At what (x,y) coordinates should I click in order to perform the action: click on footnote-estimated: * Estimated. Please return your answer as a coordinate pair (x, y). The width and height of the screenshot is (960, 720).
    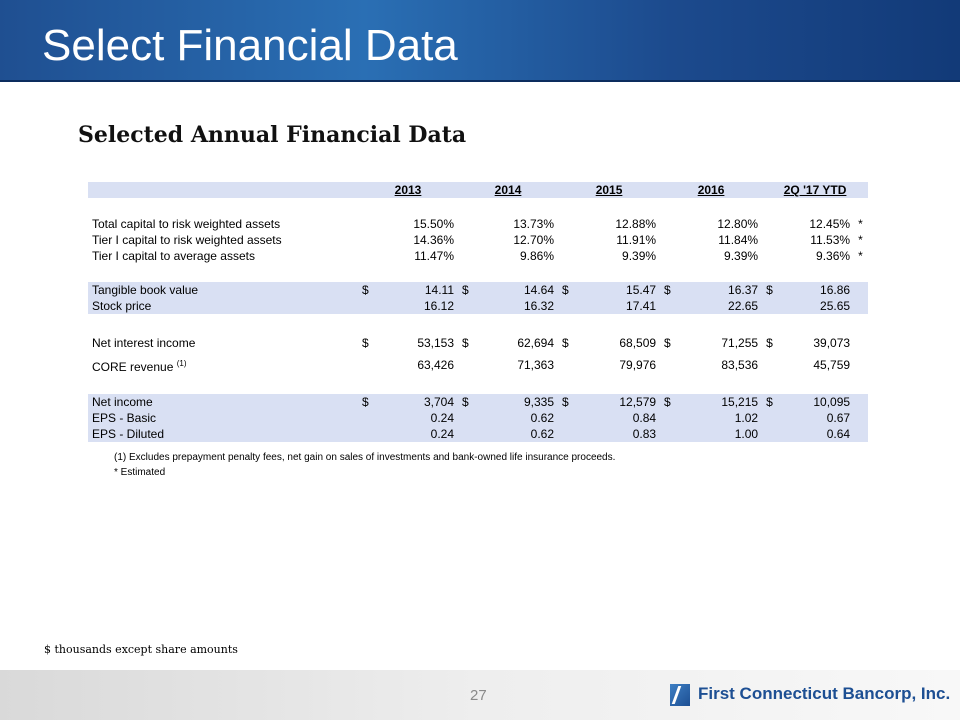
    Looking at the image, I should click on (140, 472).